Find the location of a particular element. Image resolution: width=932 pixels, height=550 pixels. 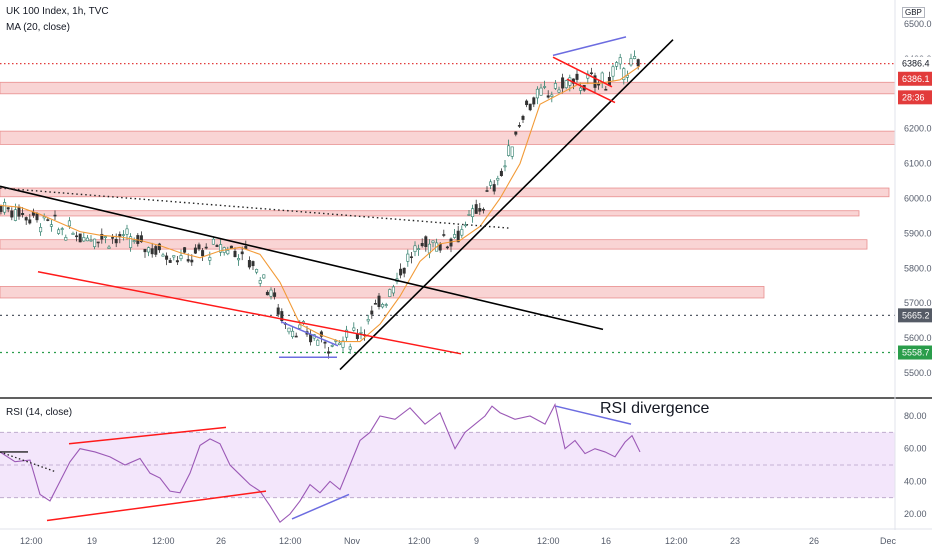

ma-legend: MA (20, close) is located at coordinates (38, 27).